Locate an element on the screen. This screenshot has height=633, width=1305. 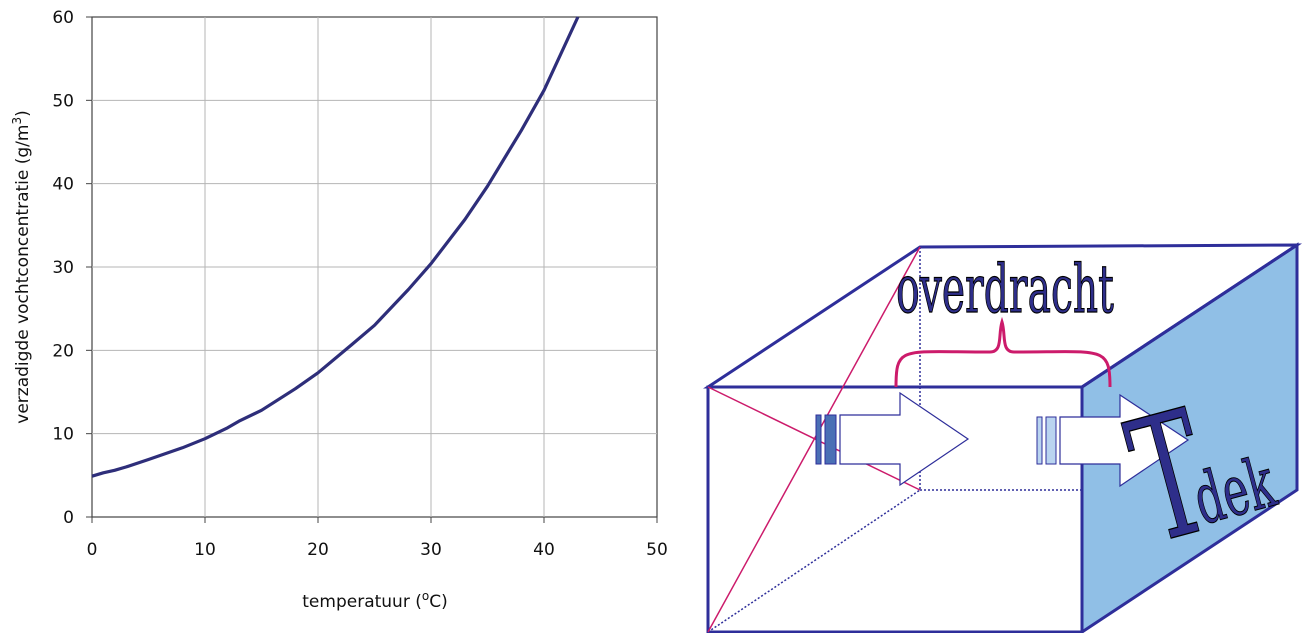
y-axis-label: verzadigde vochtconcentratie (g/m3) is located at coordinates (21, 266).